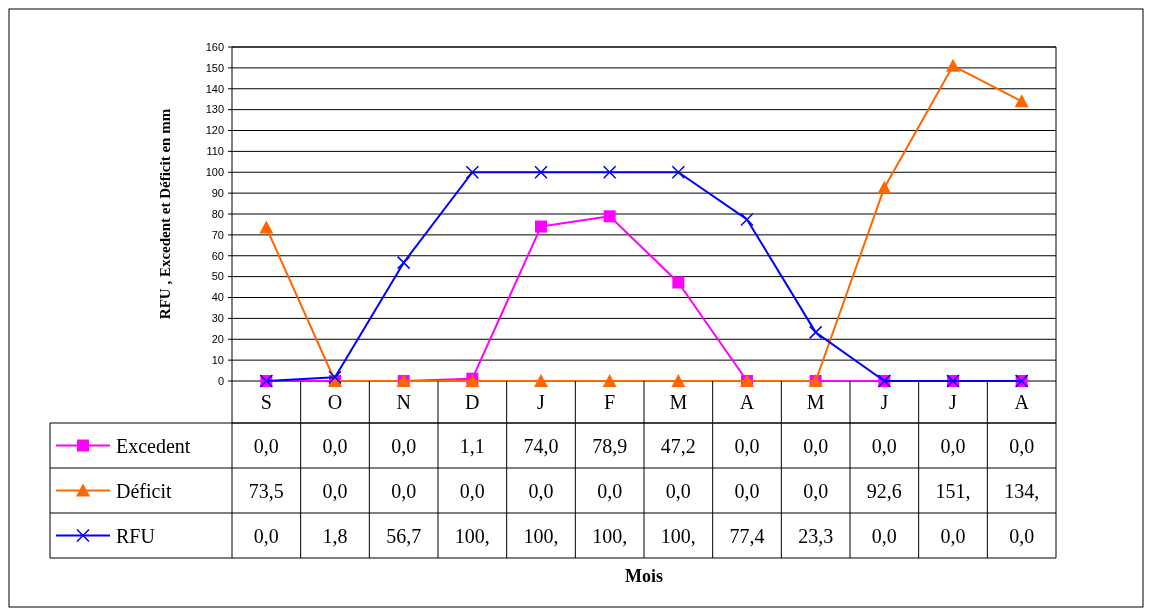 This screenshot has width=1152, height=616. I want to click on y-tick-label: 50, so click(217, 276).